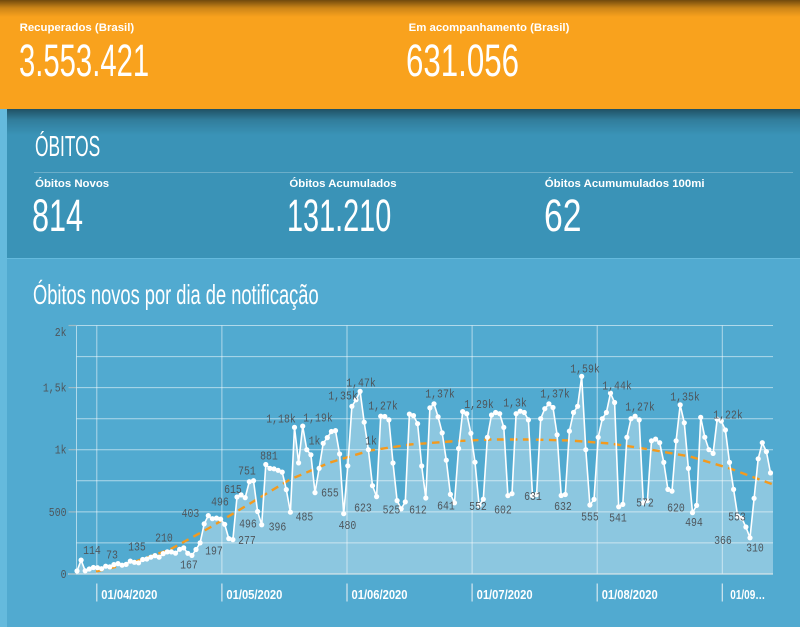  What do you see at coordinates (728, 415) in the screenshot?
I see `svg-text: 1,22k` at bounding box center [728, 415].